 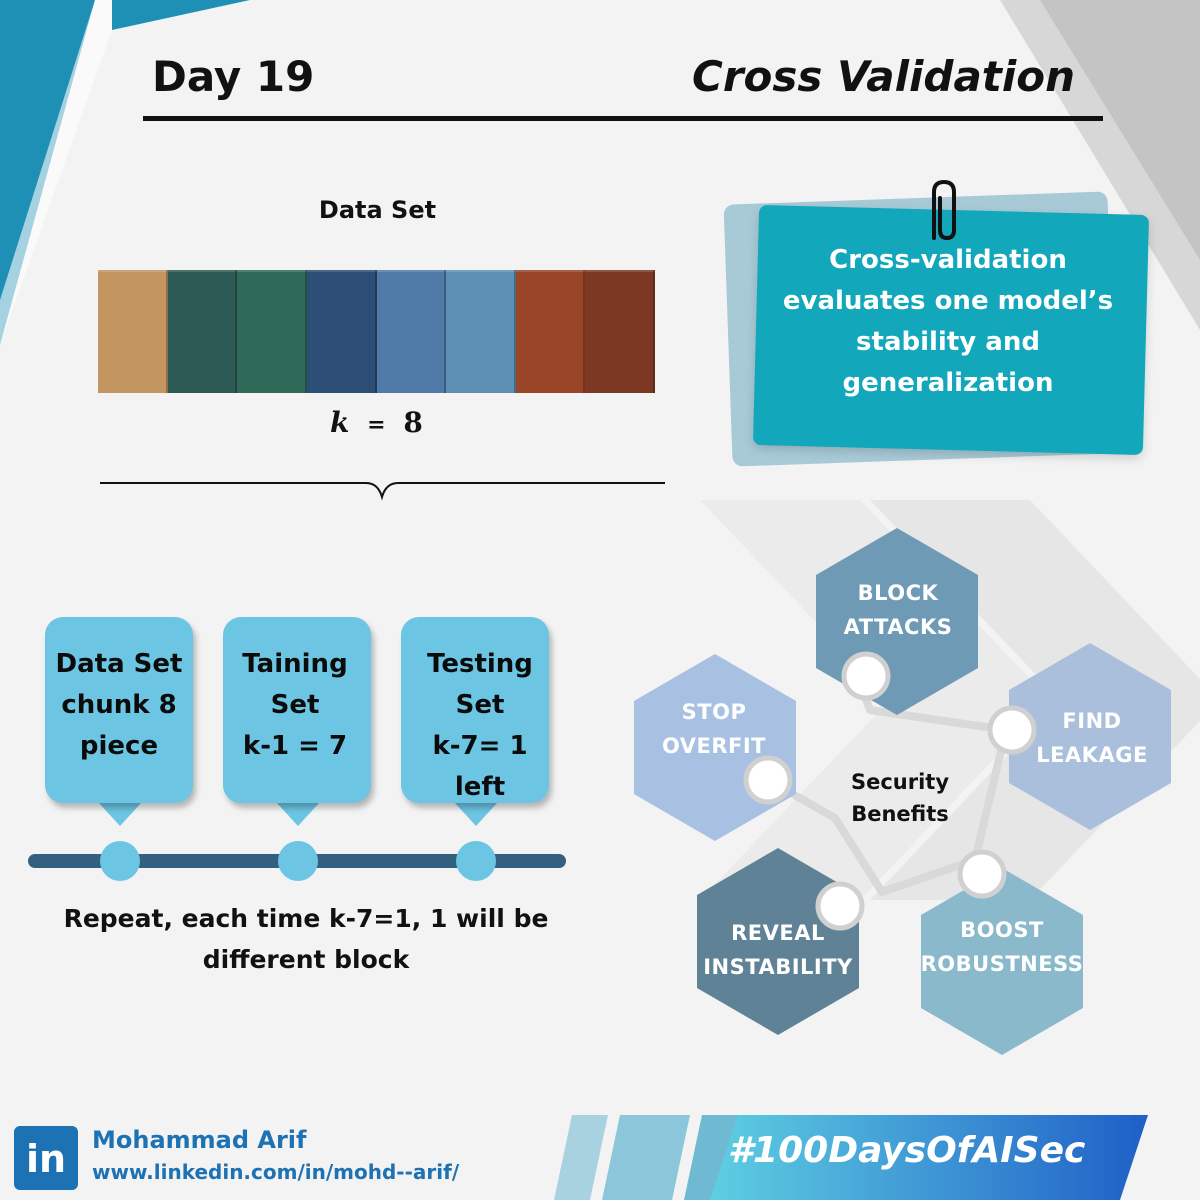 What do you see at coordinates (1002, 930) in the screenshot?
I see `hex-line: BOOST` at bounding box center [1002, 930].